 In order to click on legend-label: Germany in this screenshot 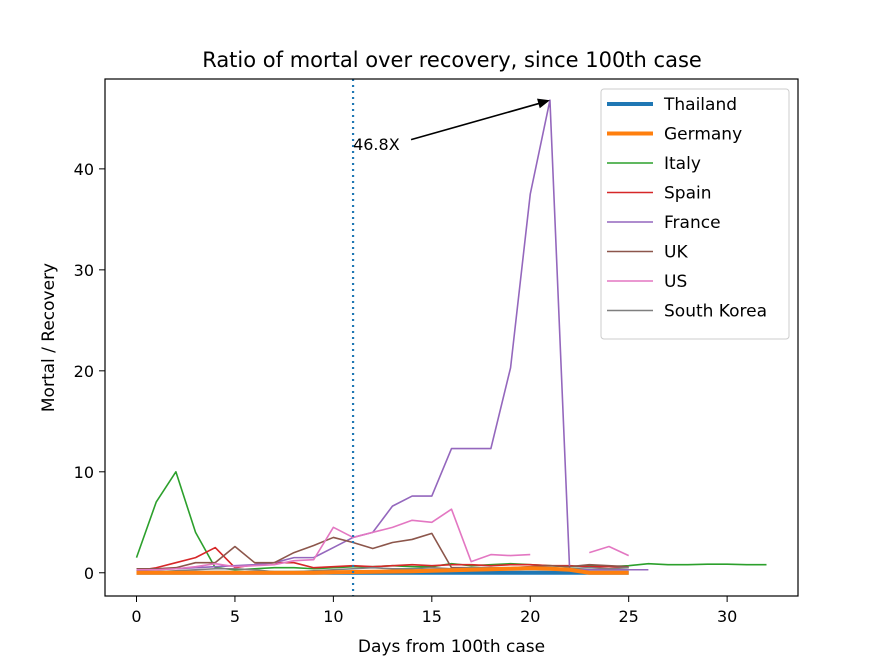, I will do `click(703, 135)`.